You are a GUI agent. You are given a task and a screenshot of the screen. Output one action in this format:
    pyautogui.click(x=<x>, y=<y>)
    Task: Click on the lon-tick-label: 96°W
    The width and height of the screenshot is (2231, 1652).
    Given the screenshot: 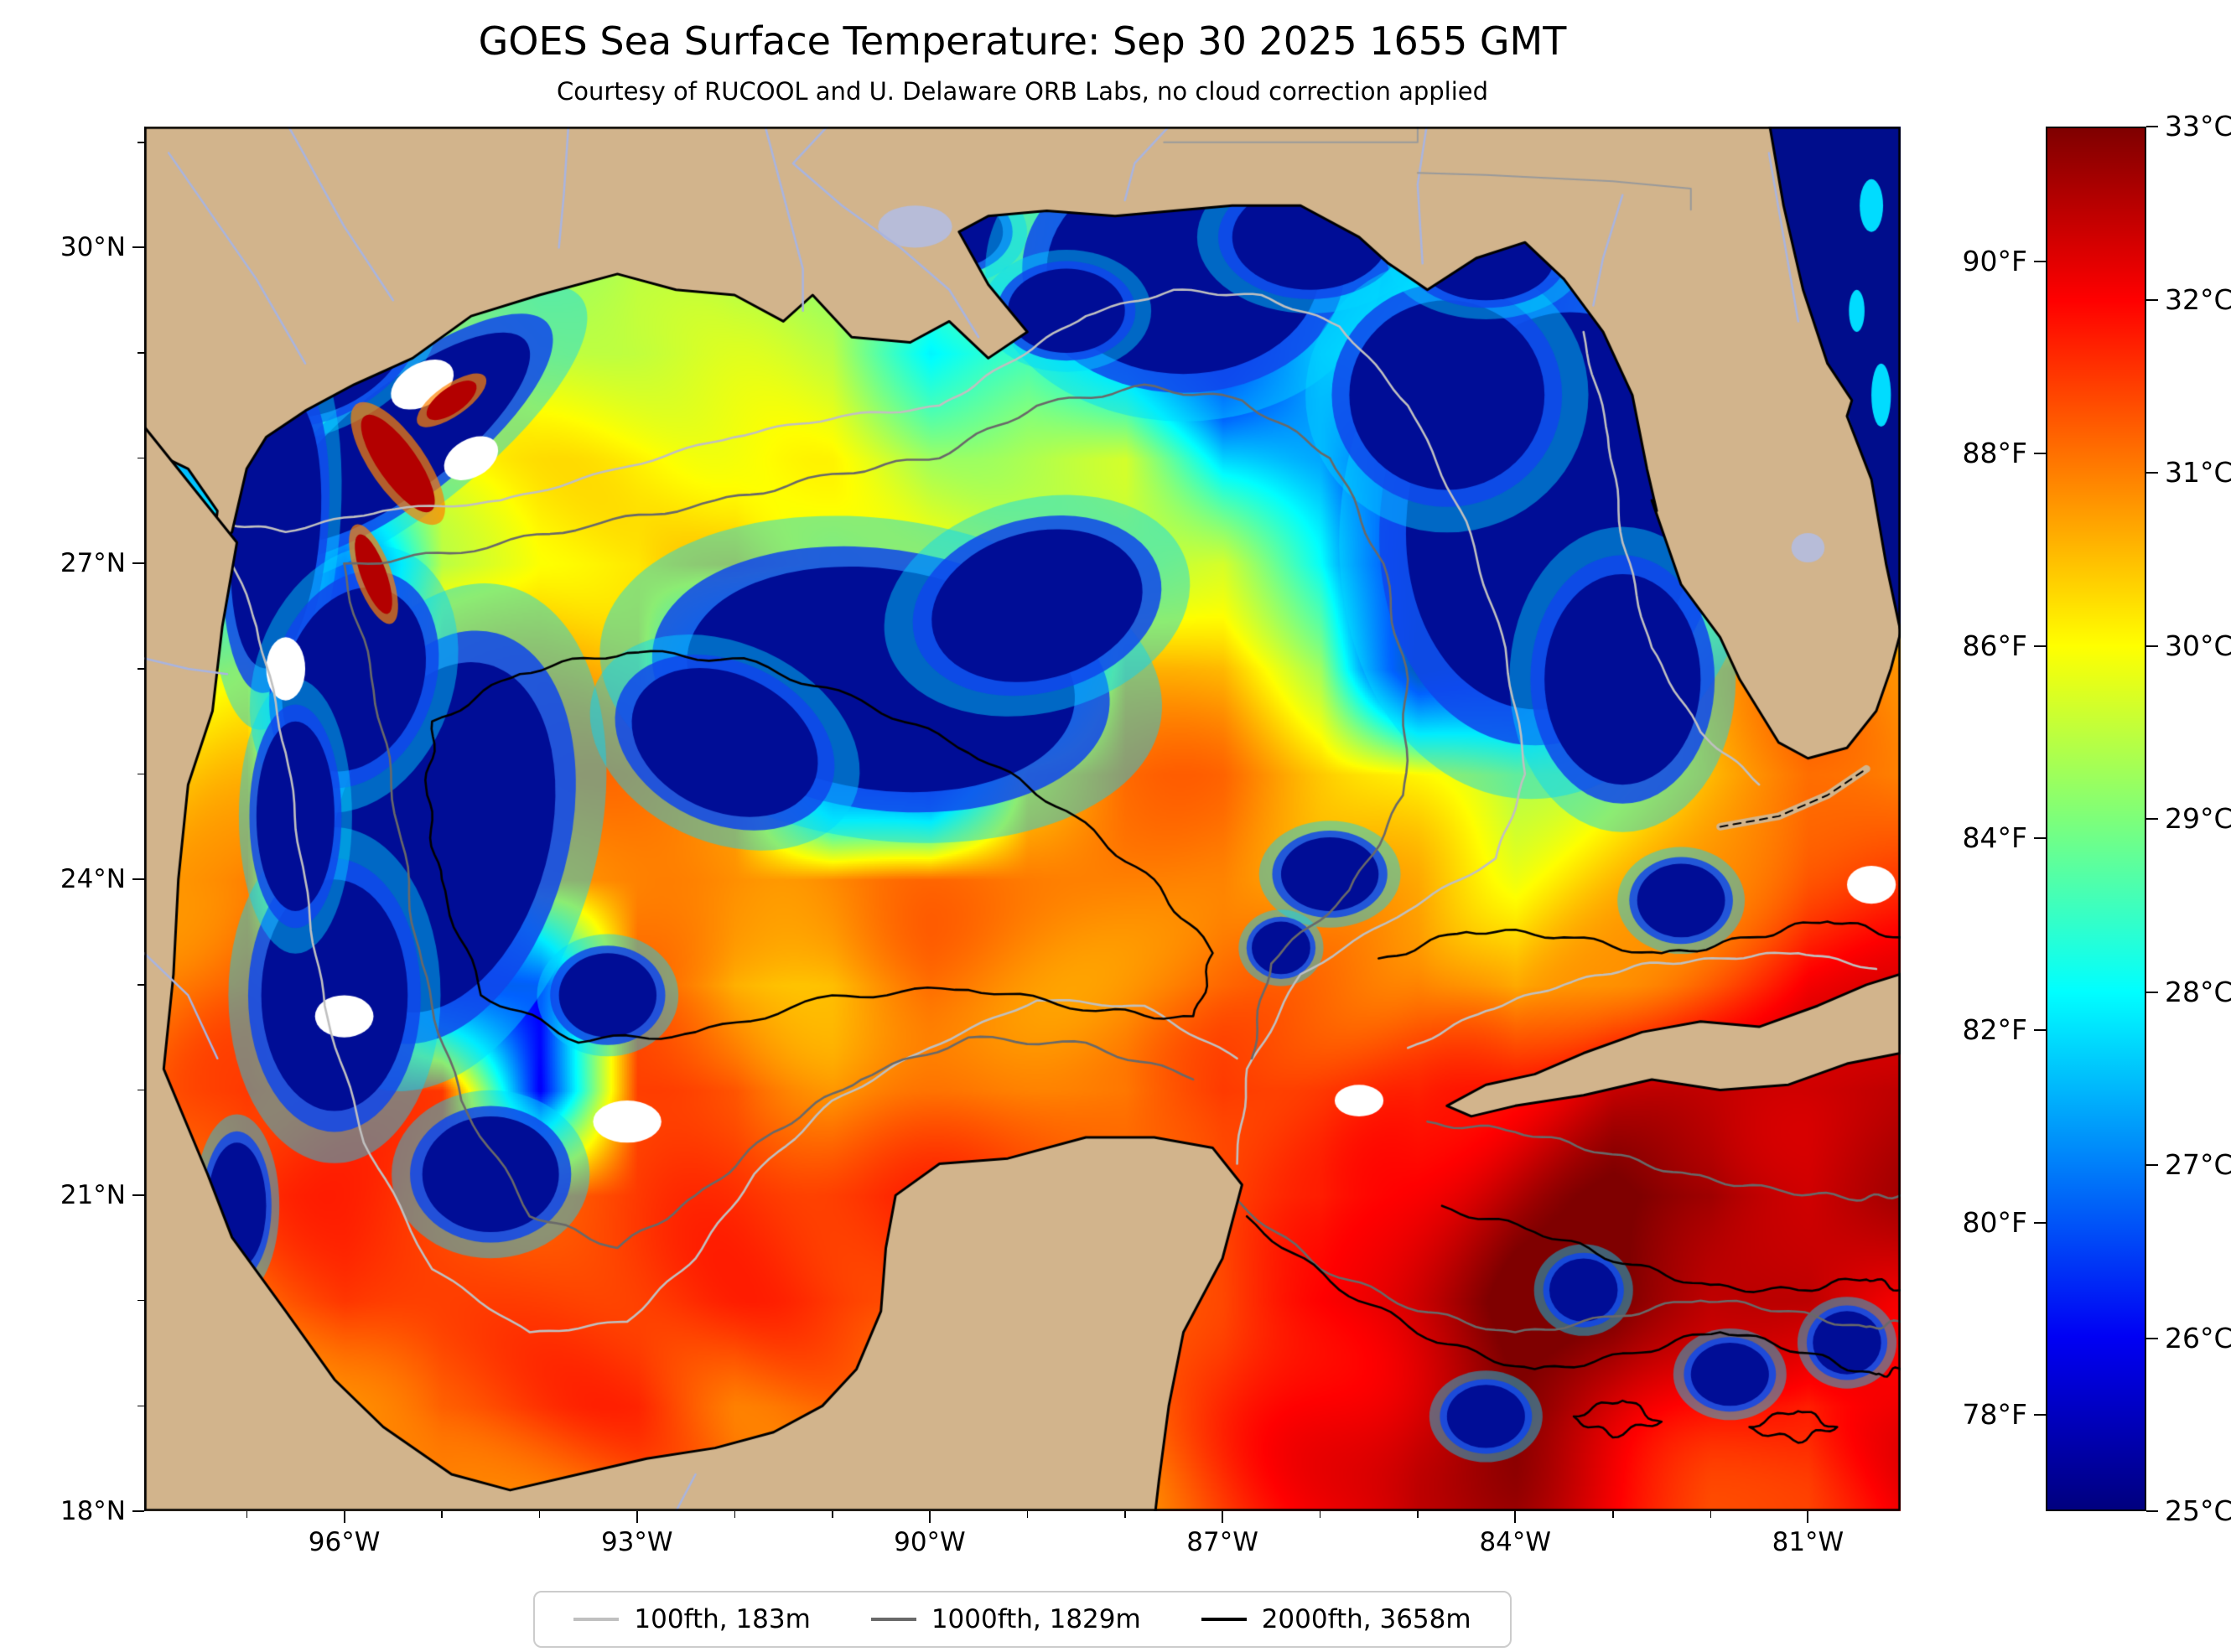 What is the action you would take?
    pyautogui.click(x=344, y=1542)
    